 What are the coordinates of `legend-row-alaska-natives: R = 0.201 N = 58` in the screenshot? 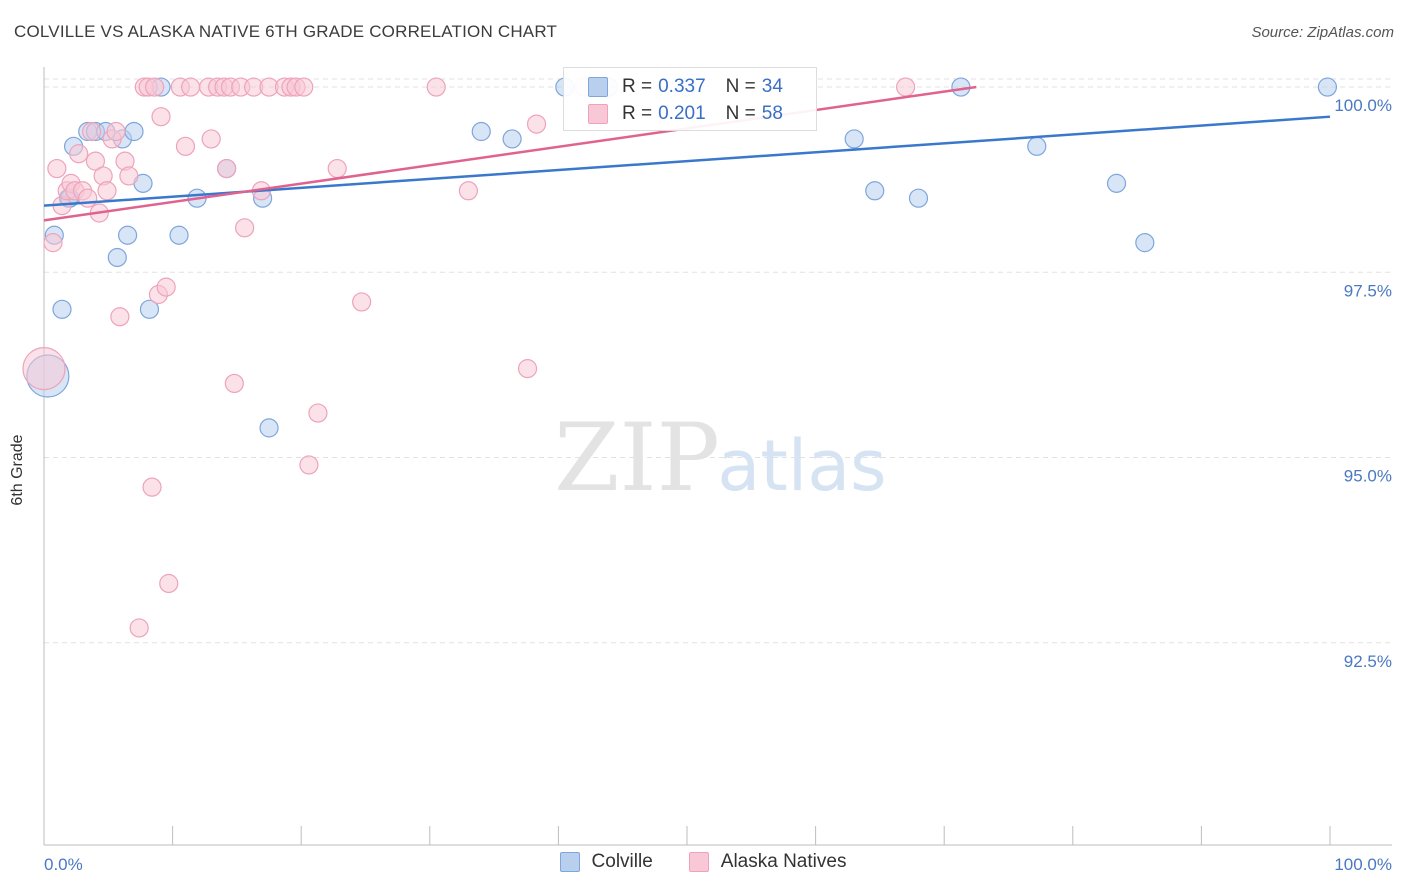 It's located at (685, 114).